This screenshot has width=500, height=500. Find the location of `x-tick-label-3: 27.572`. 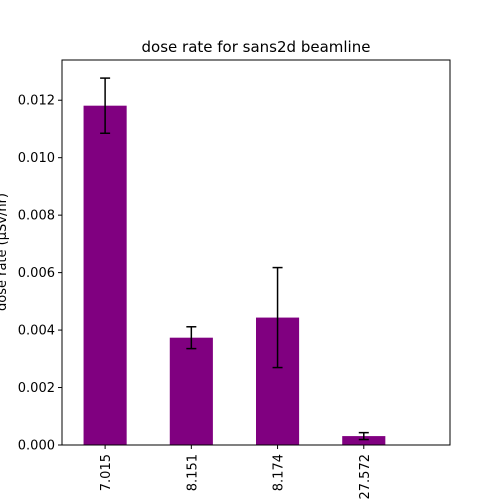

x-tick-label-3: 27.572 is located at coordinates (365, 477).